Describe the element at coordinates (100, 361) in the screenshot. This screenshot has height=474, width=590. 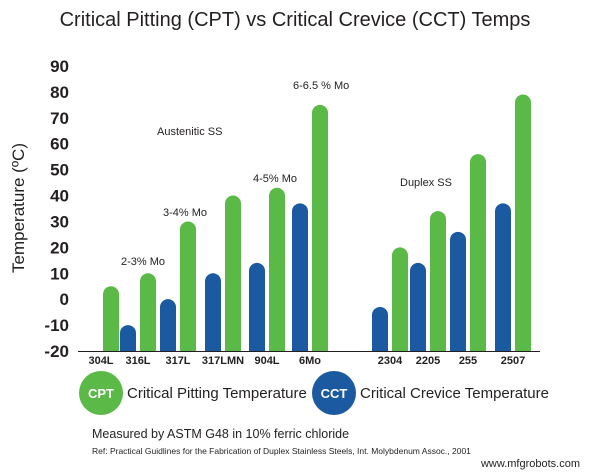
I see `x-tick-label: 304L` at that location.